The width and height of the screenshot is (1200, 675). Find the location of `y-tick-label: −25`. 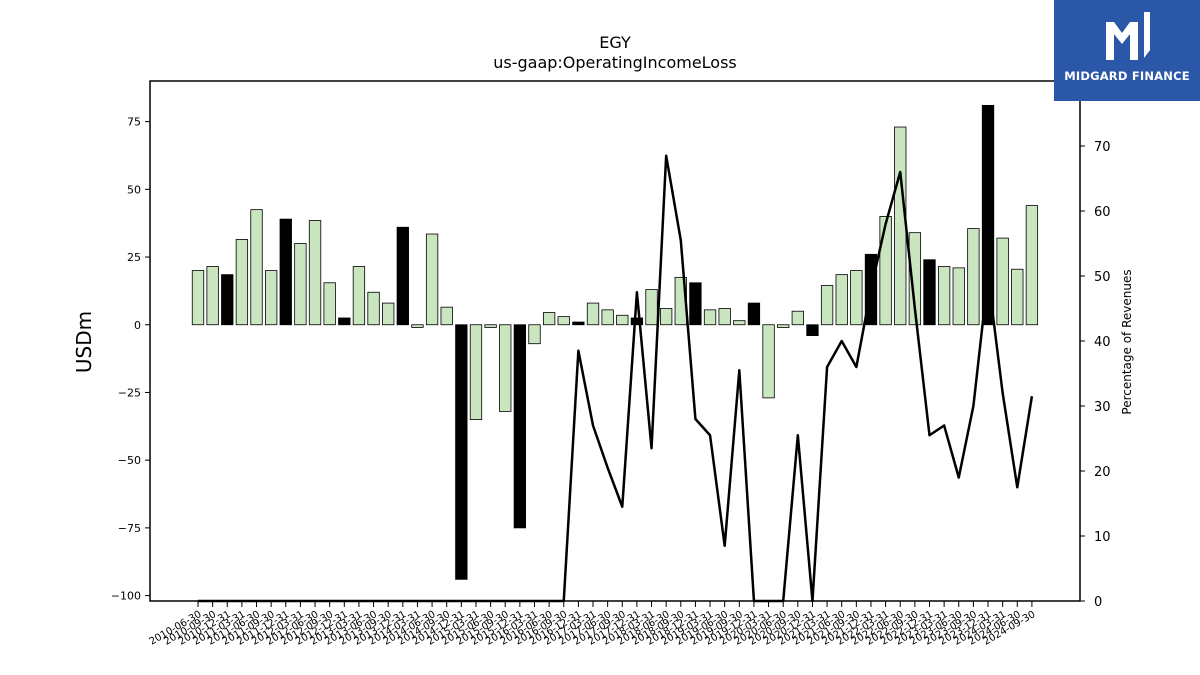

y-tick-label: −25 is located at coordinates (129, 392).